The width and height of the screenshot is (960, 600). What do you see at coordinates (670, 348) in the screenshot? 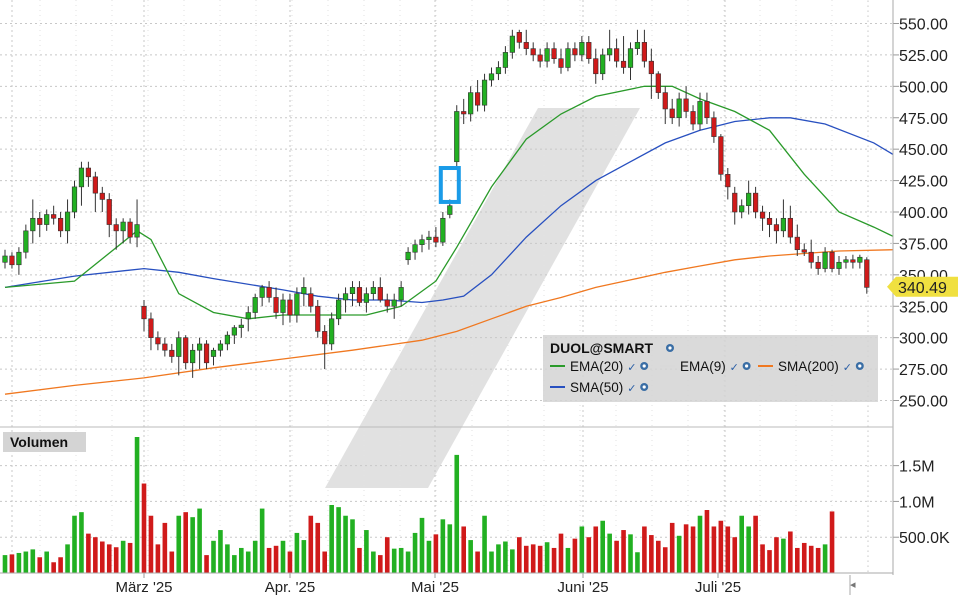
I see `legend-title-toggle-icon` at bounding box center [670, 348].